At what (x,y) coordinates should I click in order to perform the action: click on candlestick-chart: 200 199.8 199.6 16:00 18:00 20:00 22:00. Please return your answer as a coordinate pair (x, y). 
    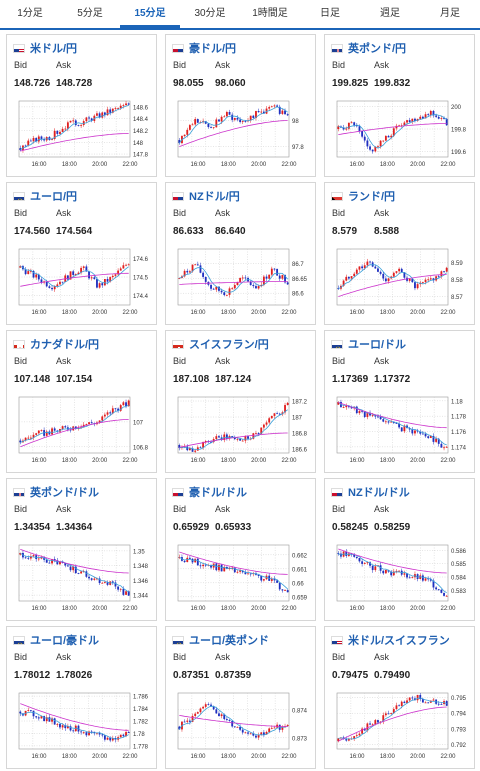
    Looking at the image, I should click on (400, 134).